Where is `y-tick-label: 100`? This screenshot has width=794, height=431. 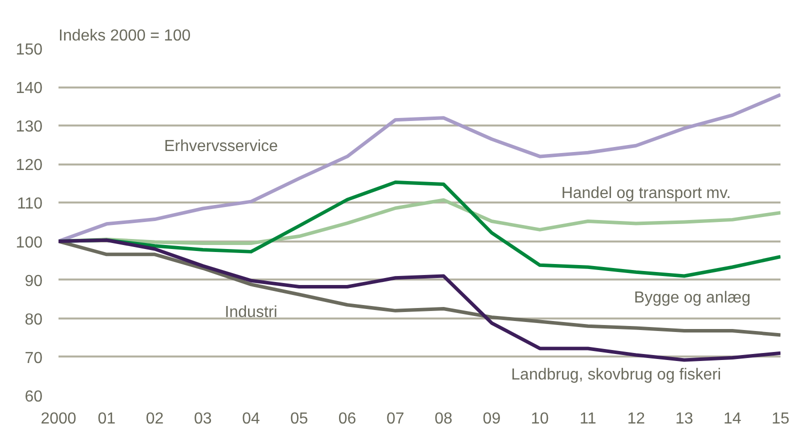 y-tick-label: 100 is located at coordinates (29, 243).